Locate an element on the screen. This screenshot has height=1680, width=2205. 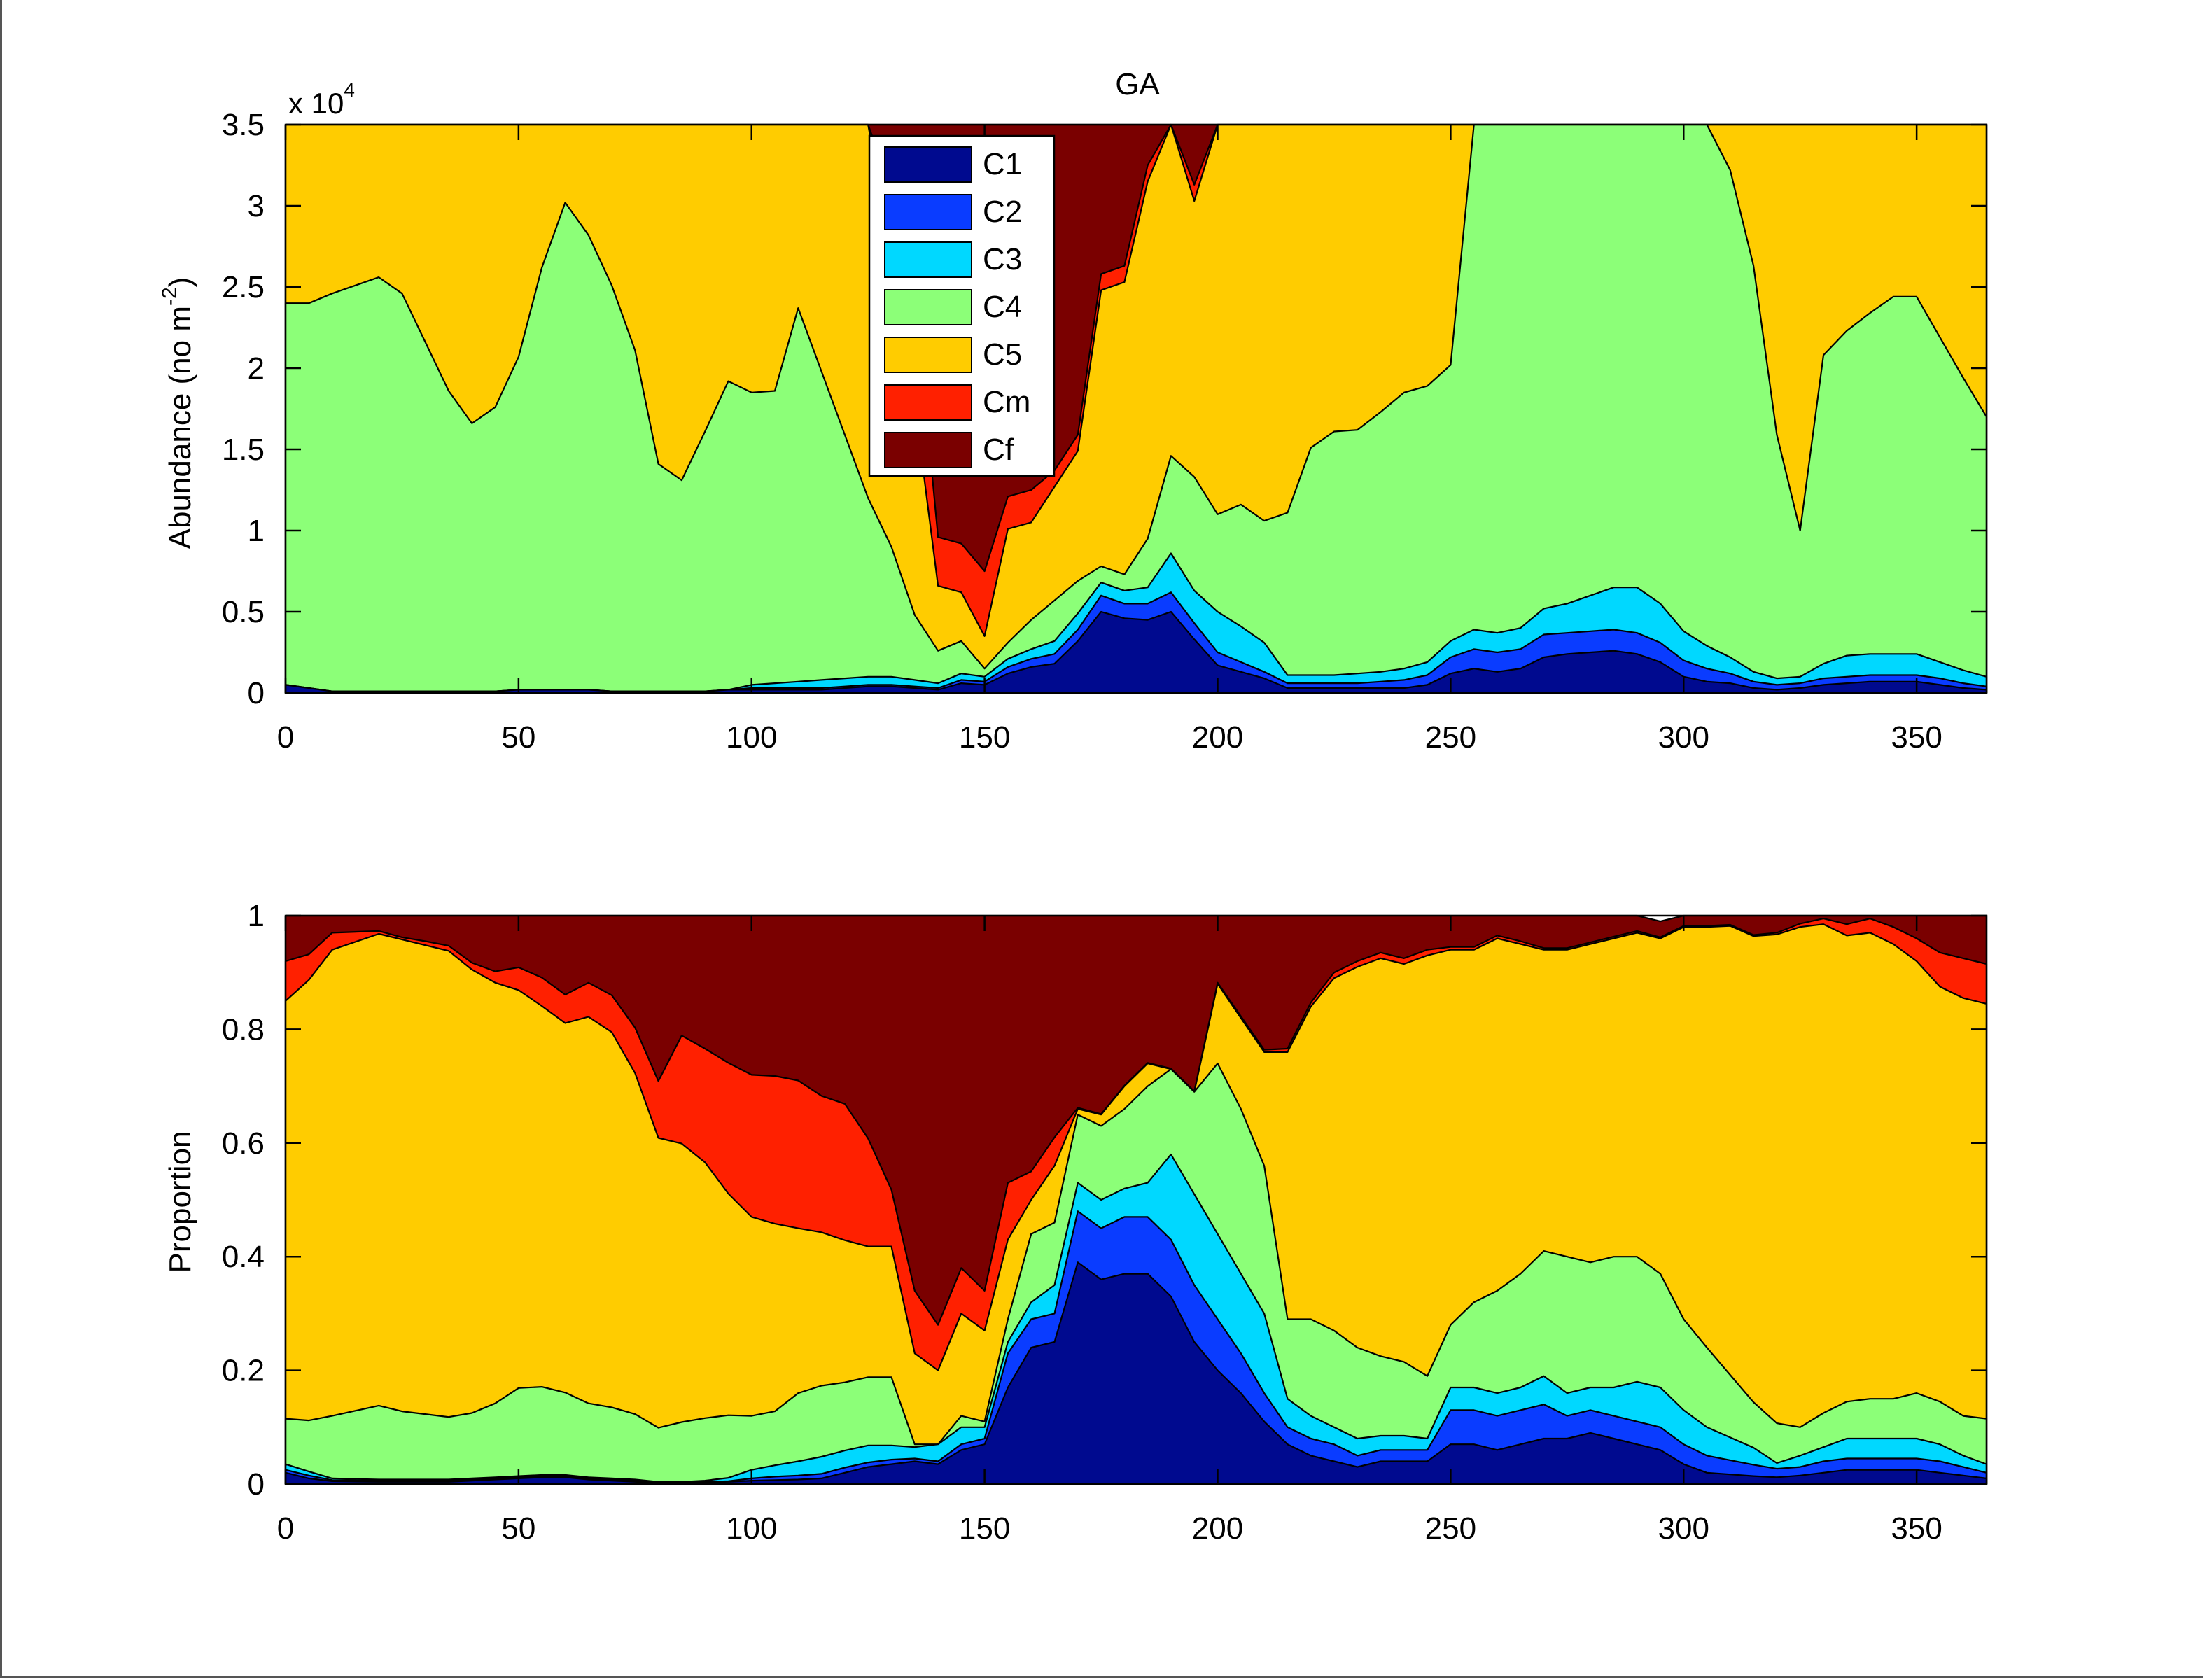
legend-label-c2: C2 is located at coordinates (1002, 212).